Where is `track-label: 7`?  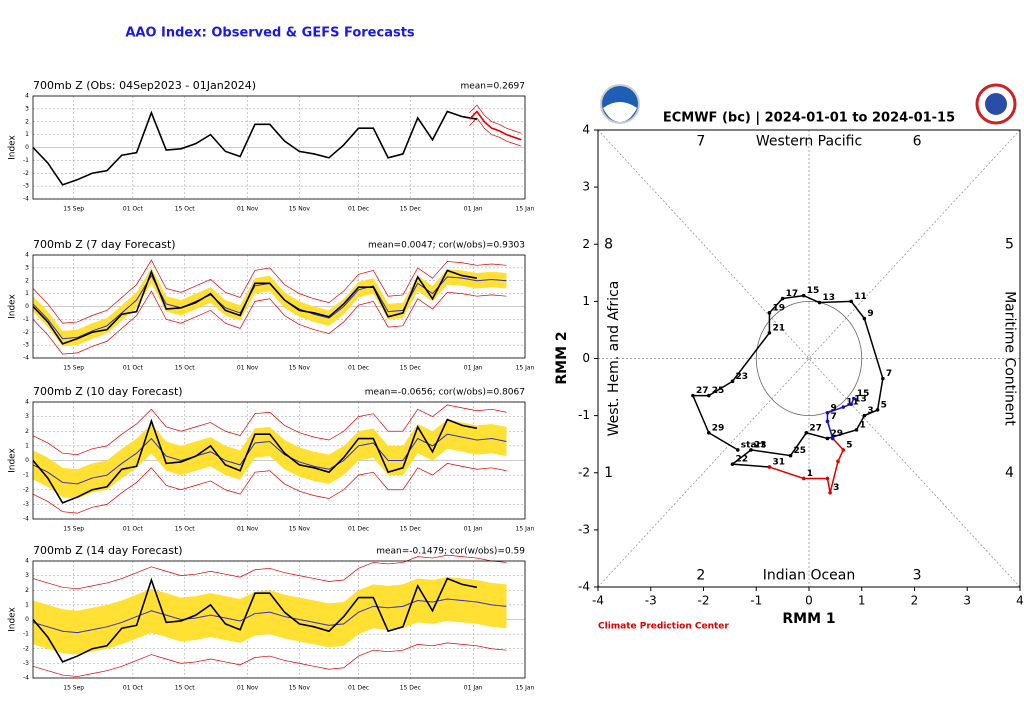 track-label: 7 is located at coordinates (889, 374).